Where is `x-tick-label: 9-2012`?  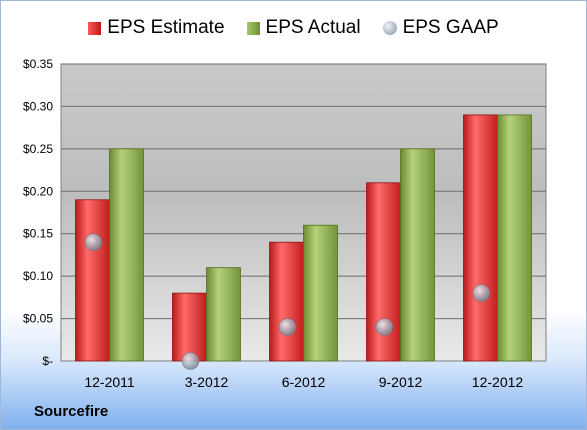 x-tick-label: 9-2012 is located at coordinates (401, 382).